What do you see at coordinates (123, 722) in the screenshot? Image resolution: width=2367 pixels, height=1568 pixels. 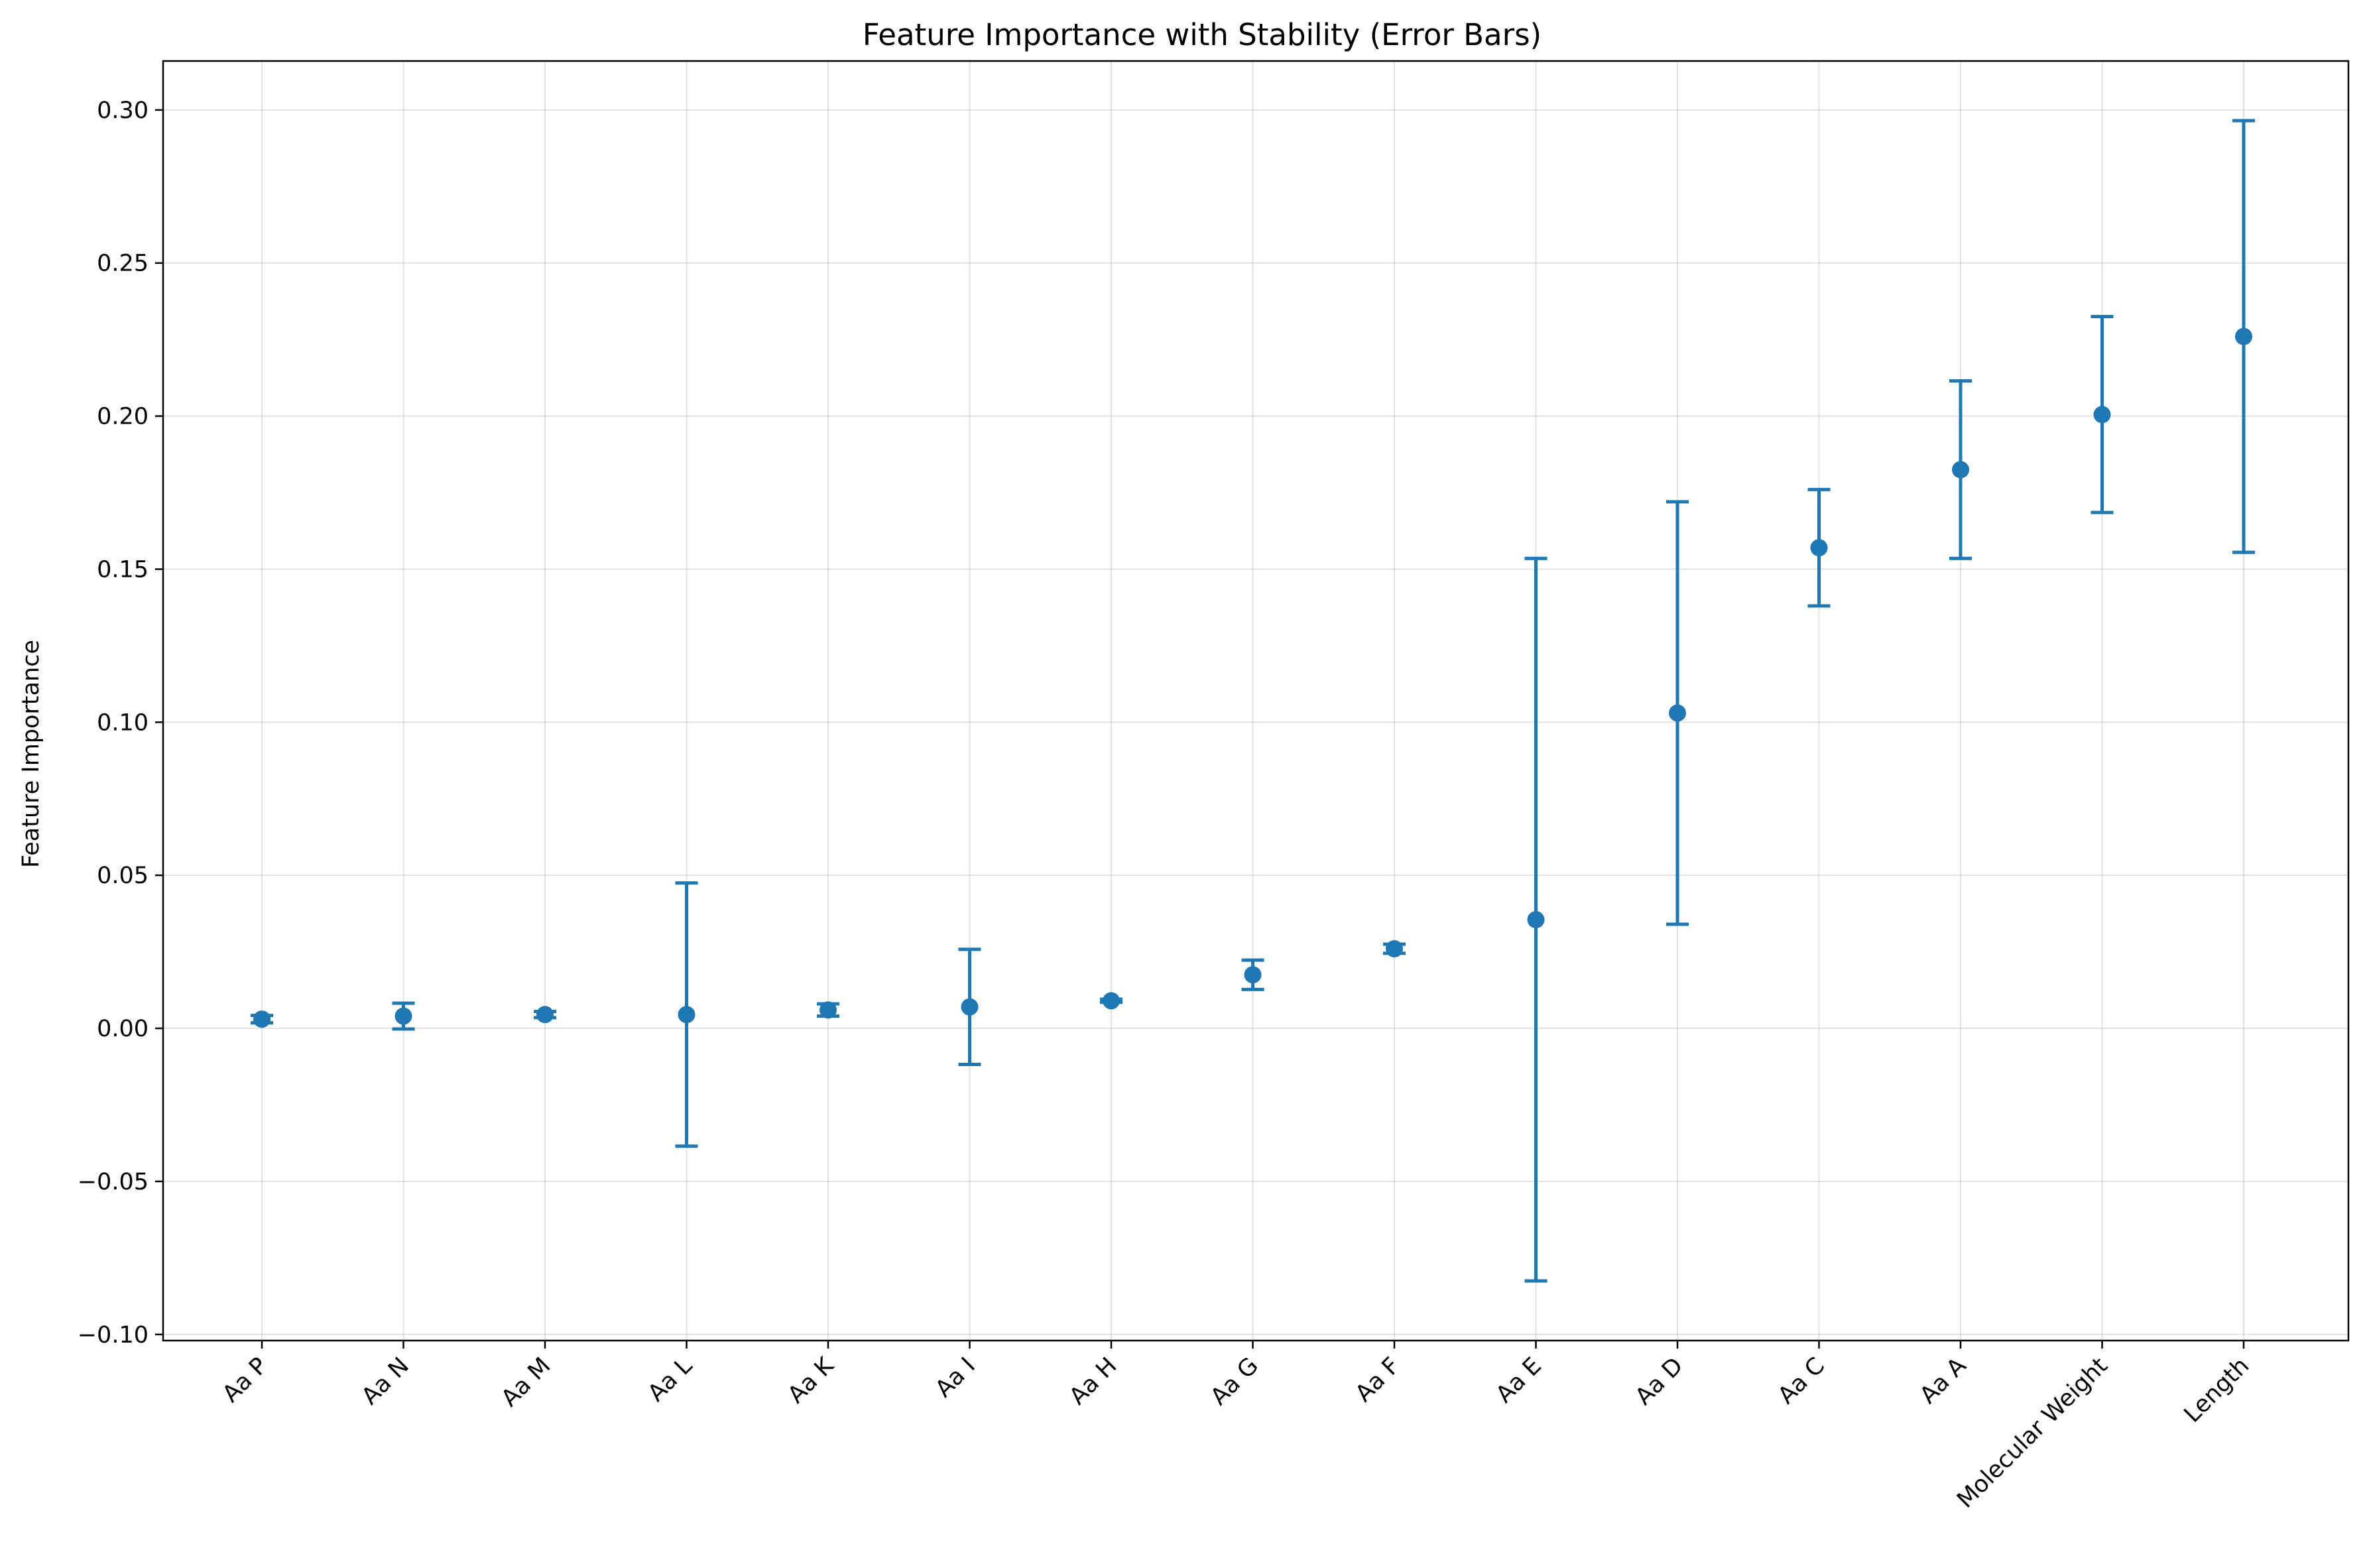 I see `y-tick-label: 0.10` at bounding box center [123, 722].